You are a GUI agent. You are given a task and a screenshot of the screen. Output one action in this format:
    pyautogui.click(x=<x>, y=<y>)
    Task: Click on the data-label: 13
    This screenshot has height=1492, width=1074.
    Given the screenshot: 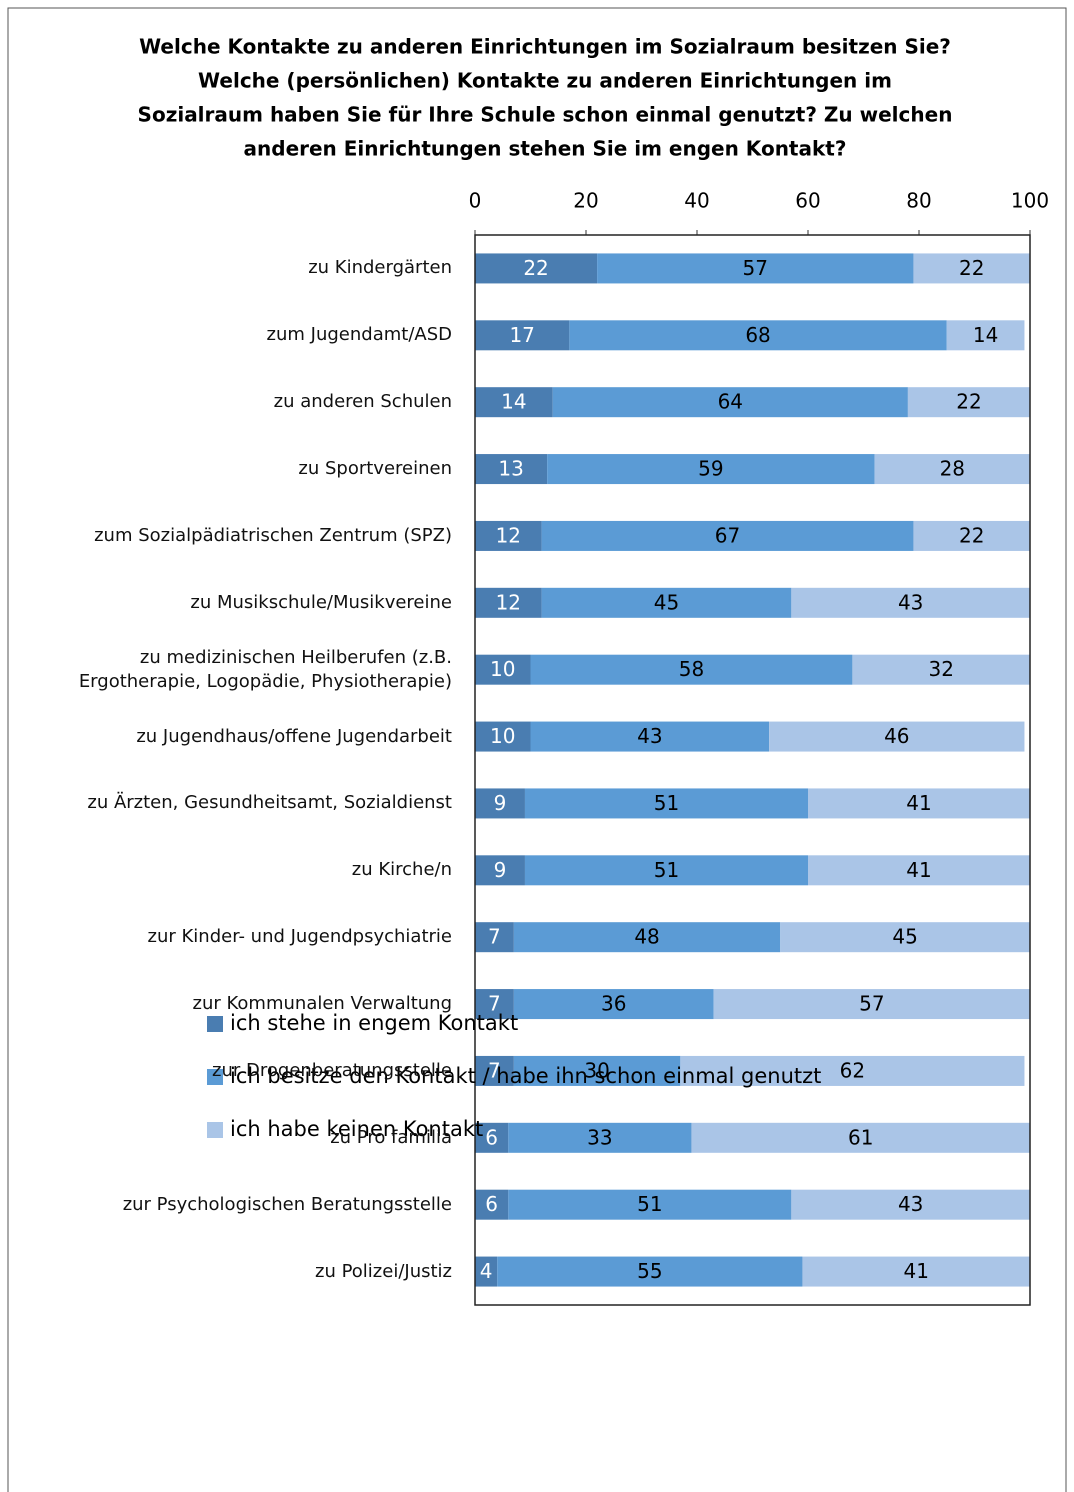 What is the action you would take?
    pyautogui.click(x=510, y=469)
    